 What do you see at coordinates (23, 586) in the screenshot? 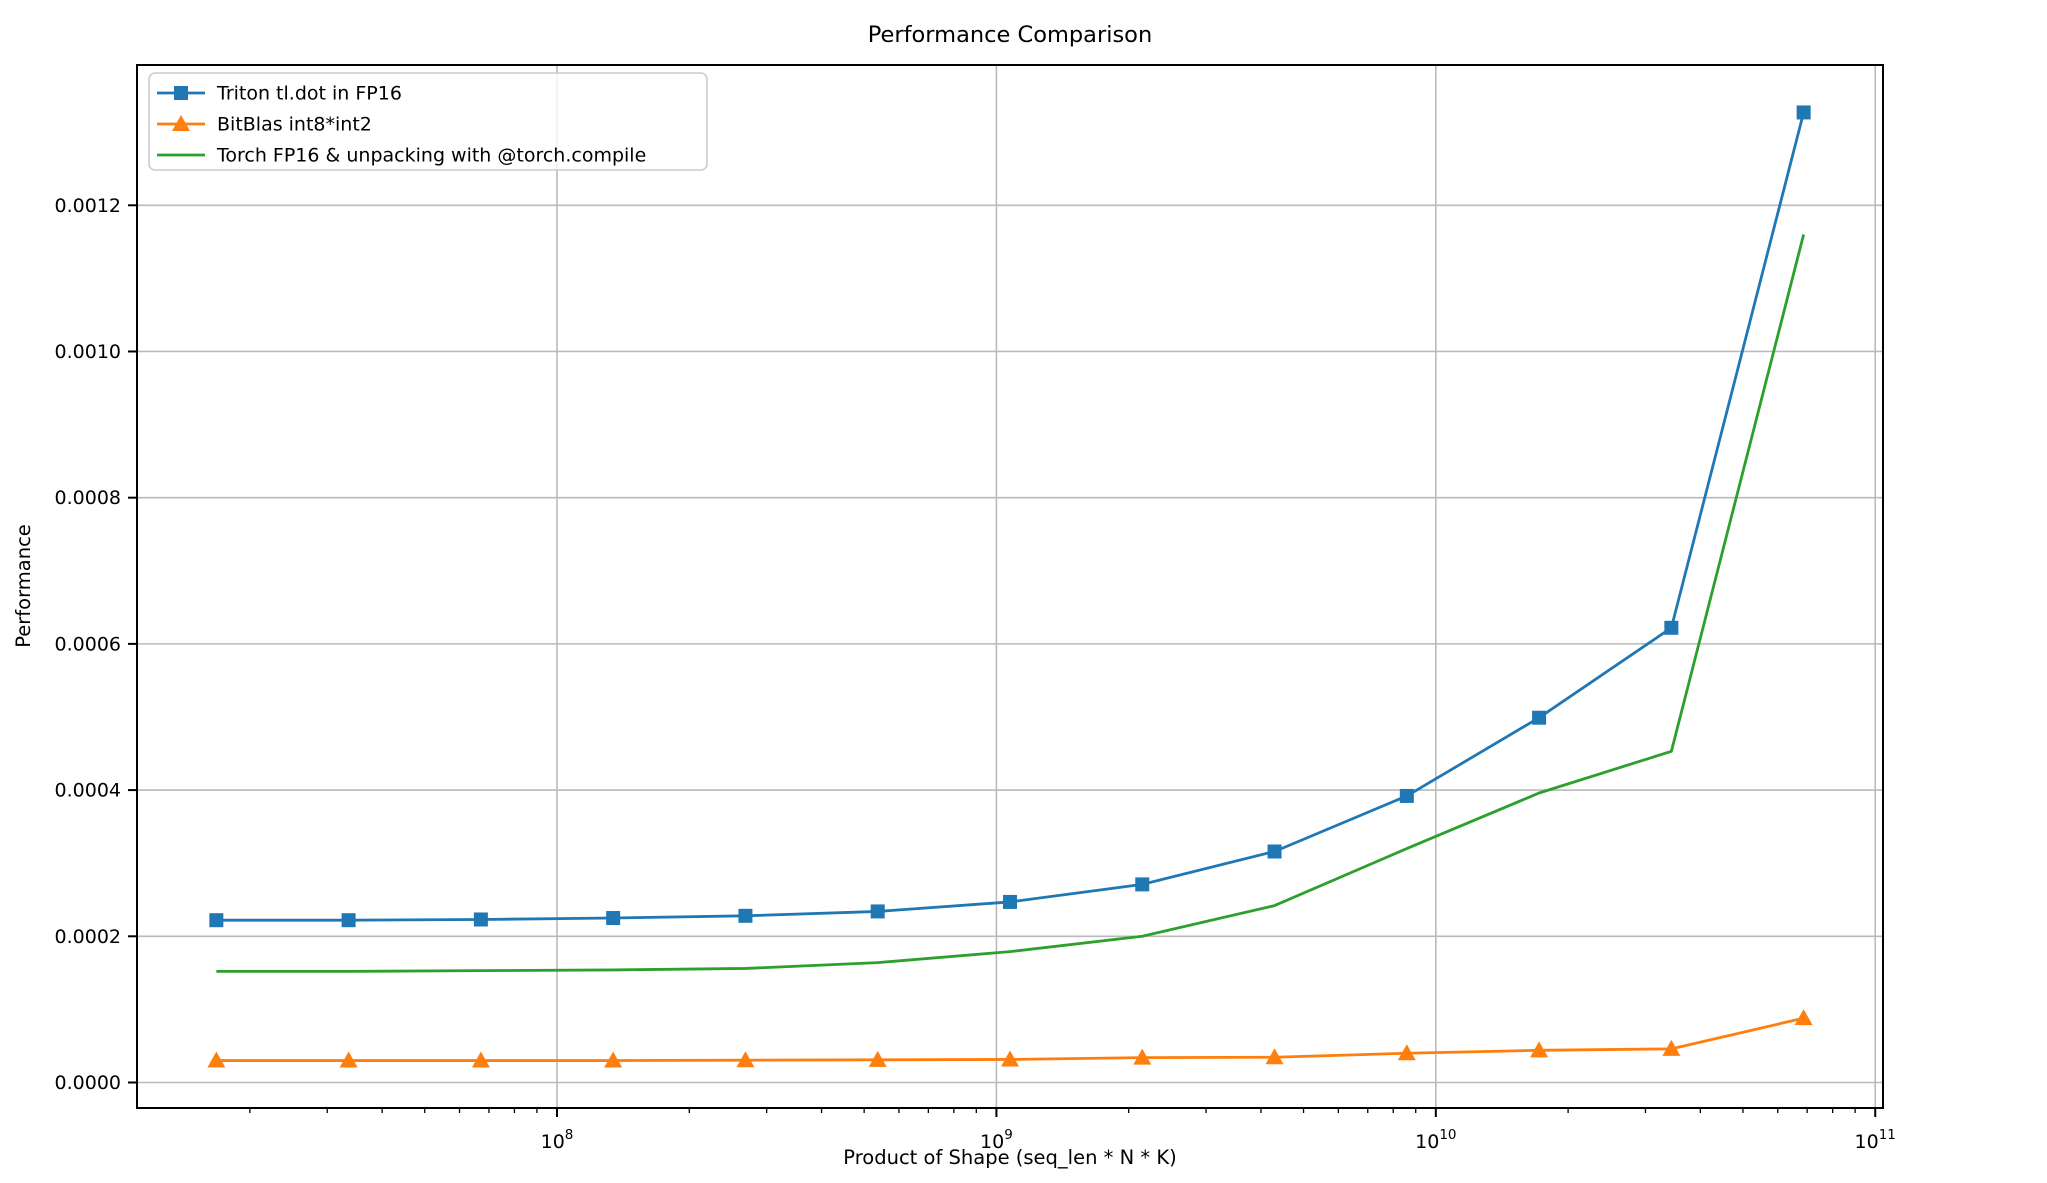
I see `y-axis-label: Performance` at bounding box center [23, 586].